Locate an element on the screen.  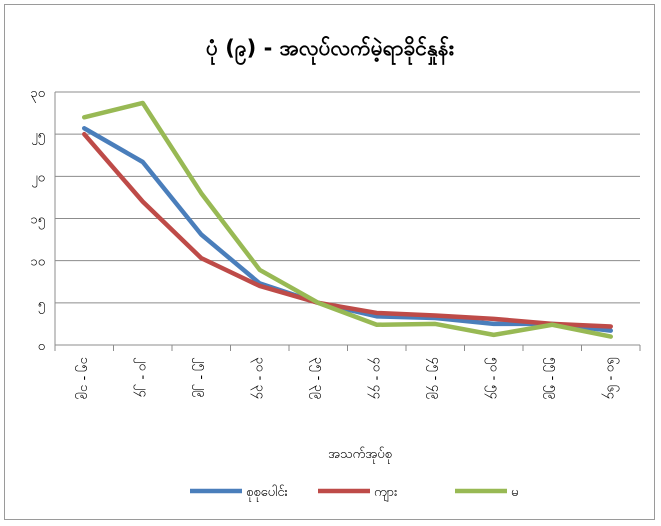
y-tick-label: ၁၅ is located at coordinates (37, 221).